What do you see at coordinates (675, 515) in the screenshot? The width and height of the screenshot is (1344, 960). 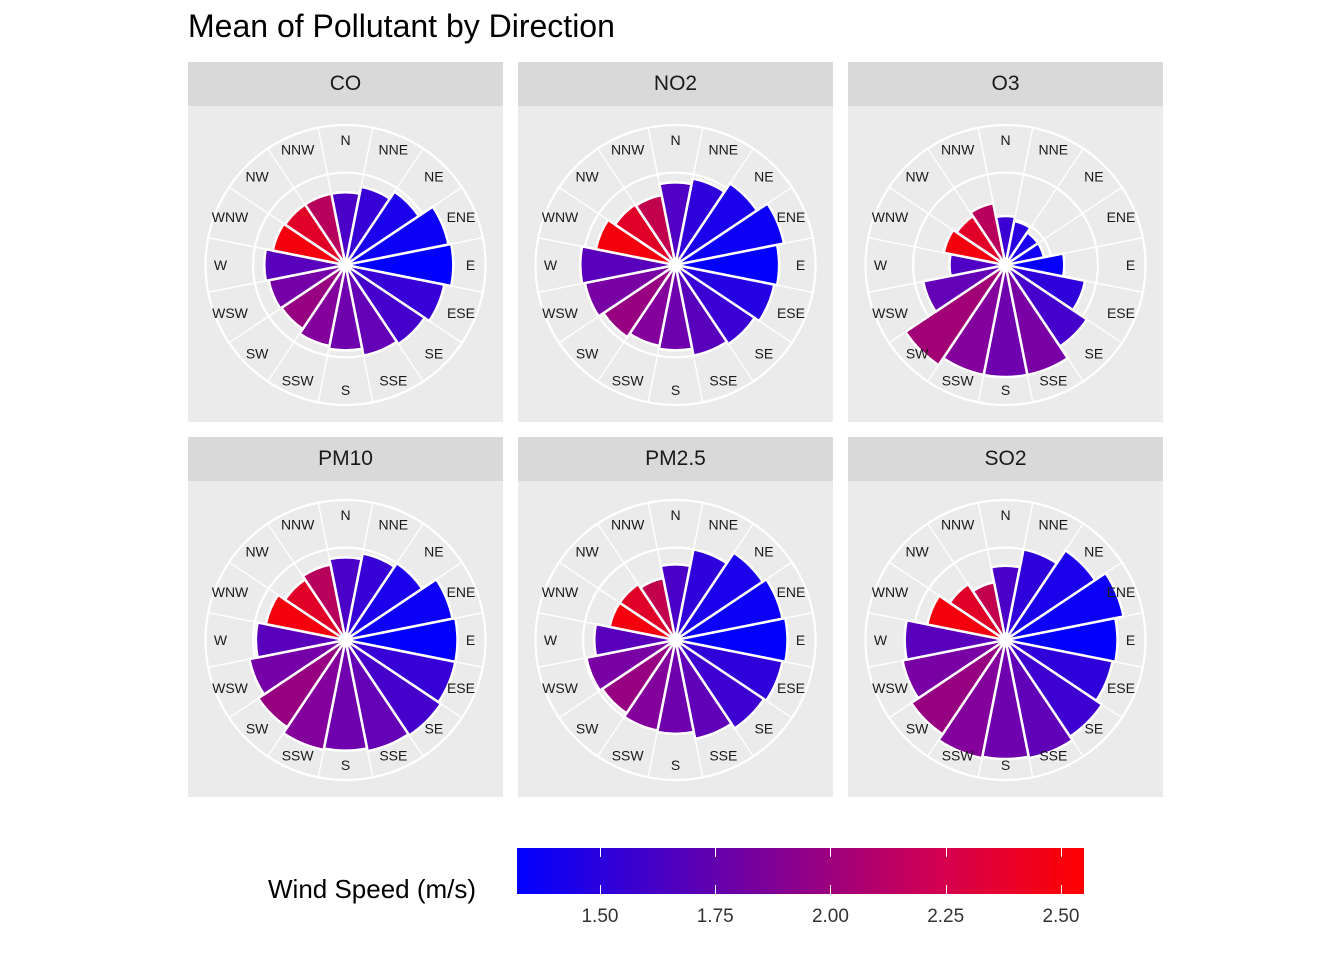 I see `direction-label: N` at bounding box center [675, 515].